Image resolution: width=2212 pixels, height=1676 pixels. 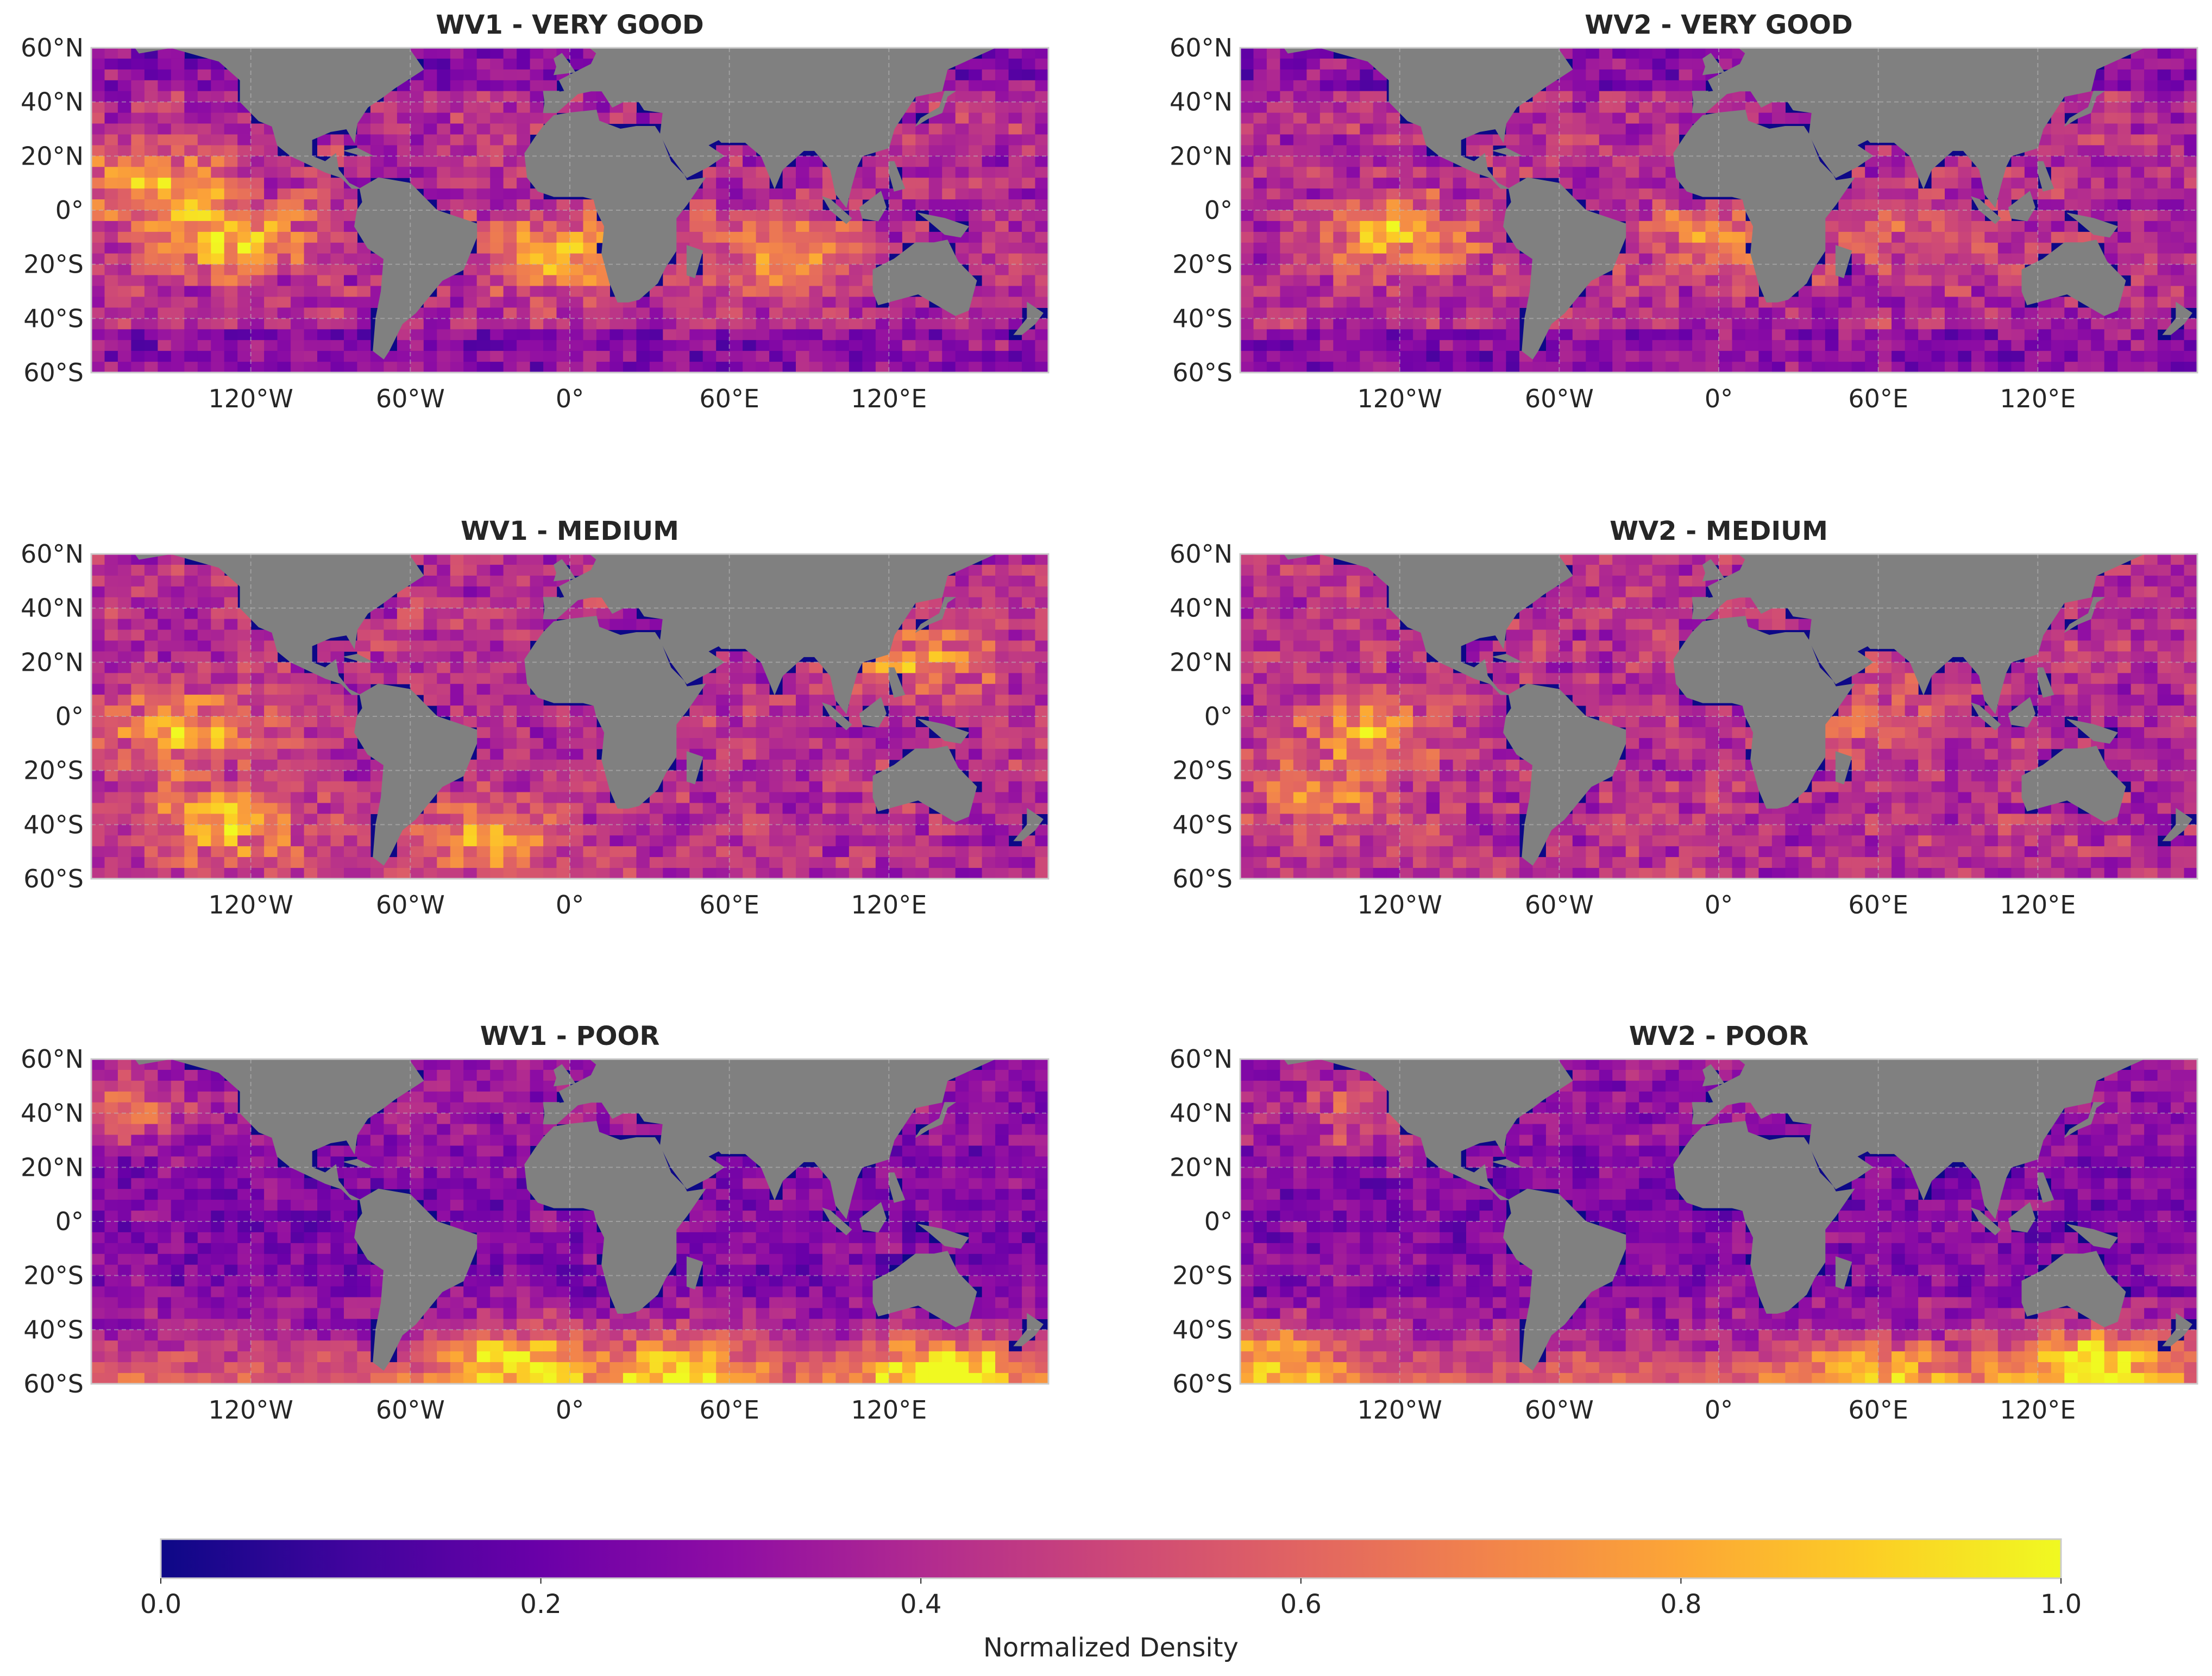 I want to click on y-tick-label: 20°S, so click(x=53, y=771).